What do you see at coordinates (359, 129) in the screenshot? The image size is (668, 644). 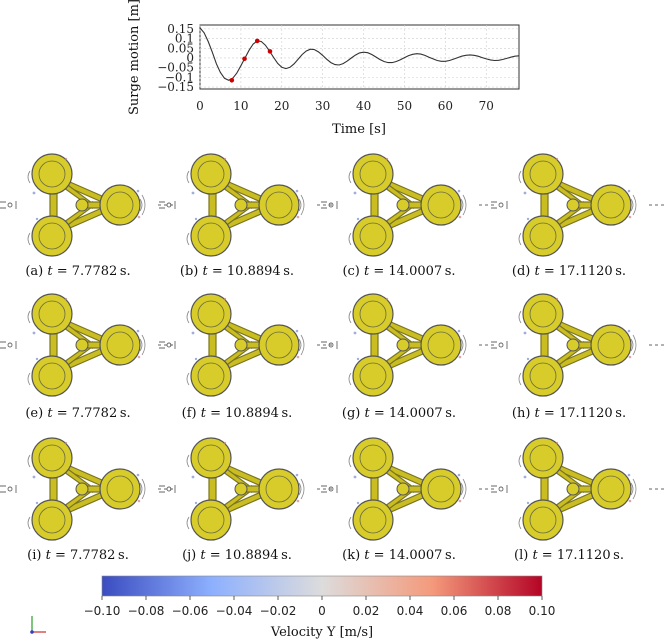 I see `x-axis-label: Time [s]` at bounding box center [359, 129].